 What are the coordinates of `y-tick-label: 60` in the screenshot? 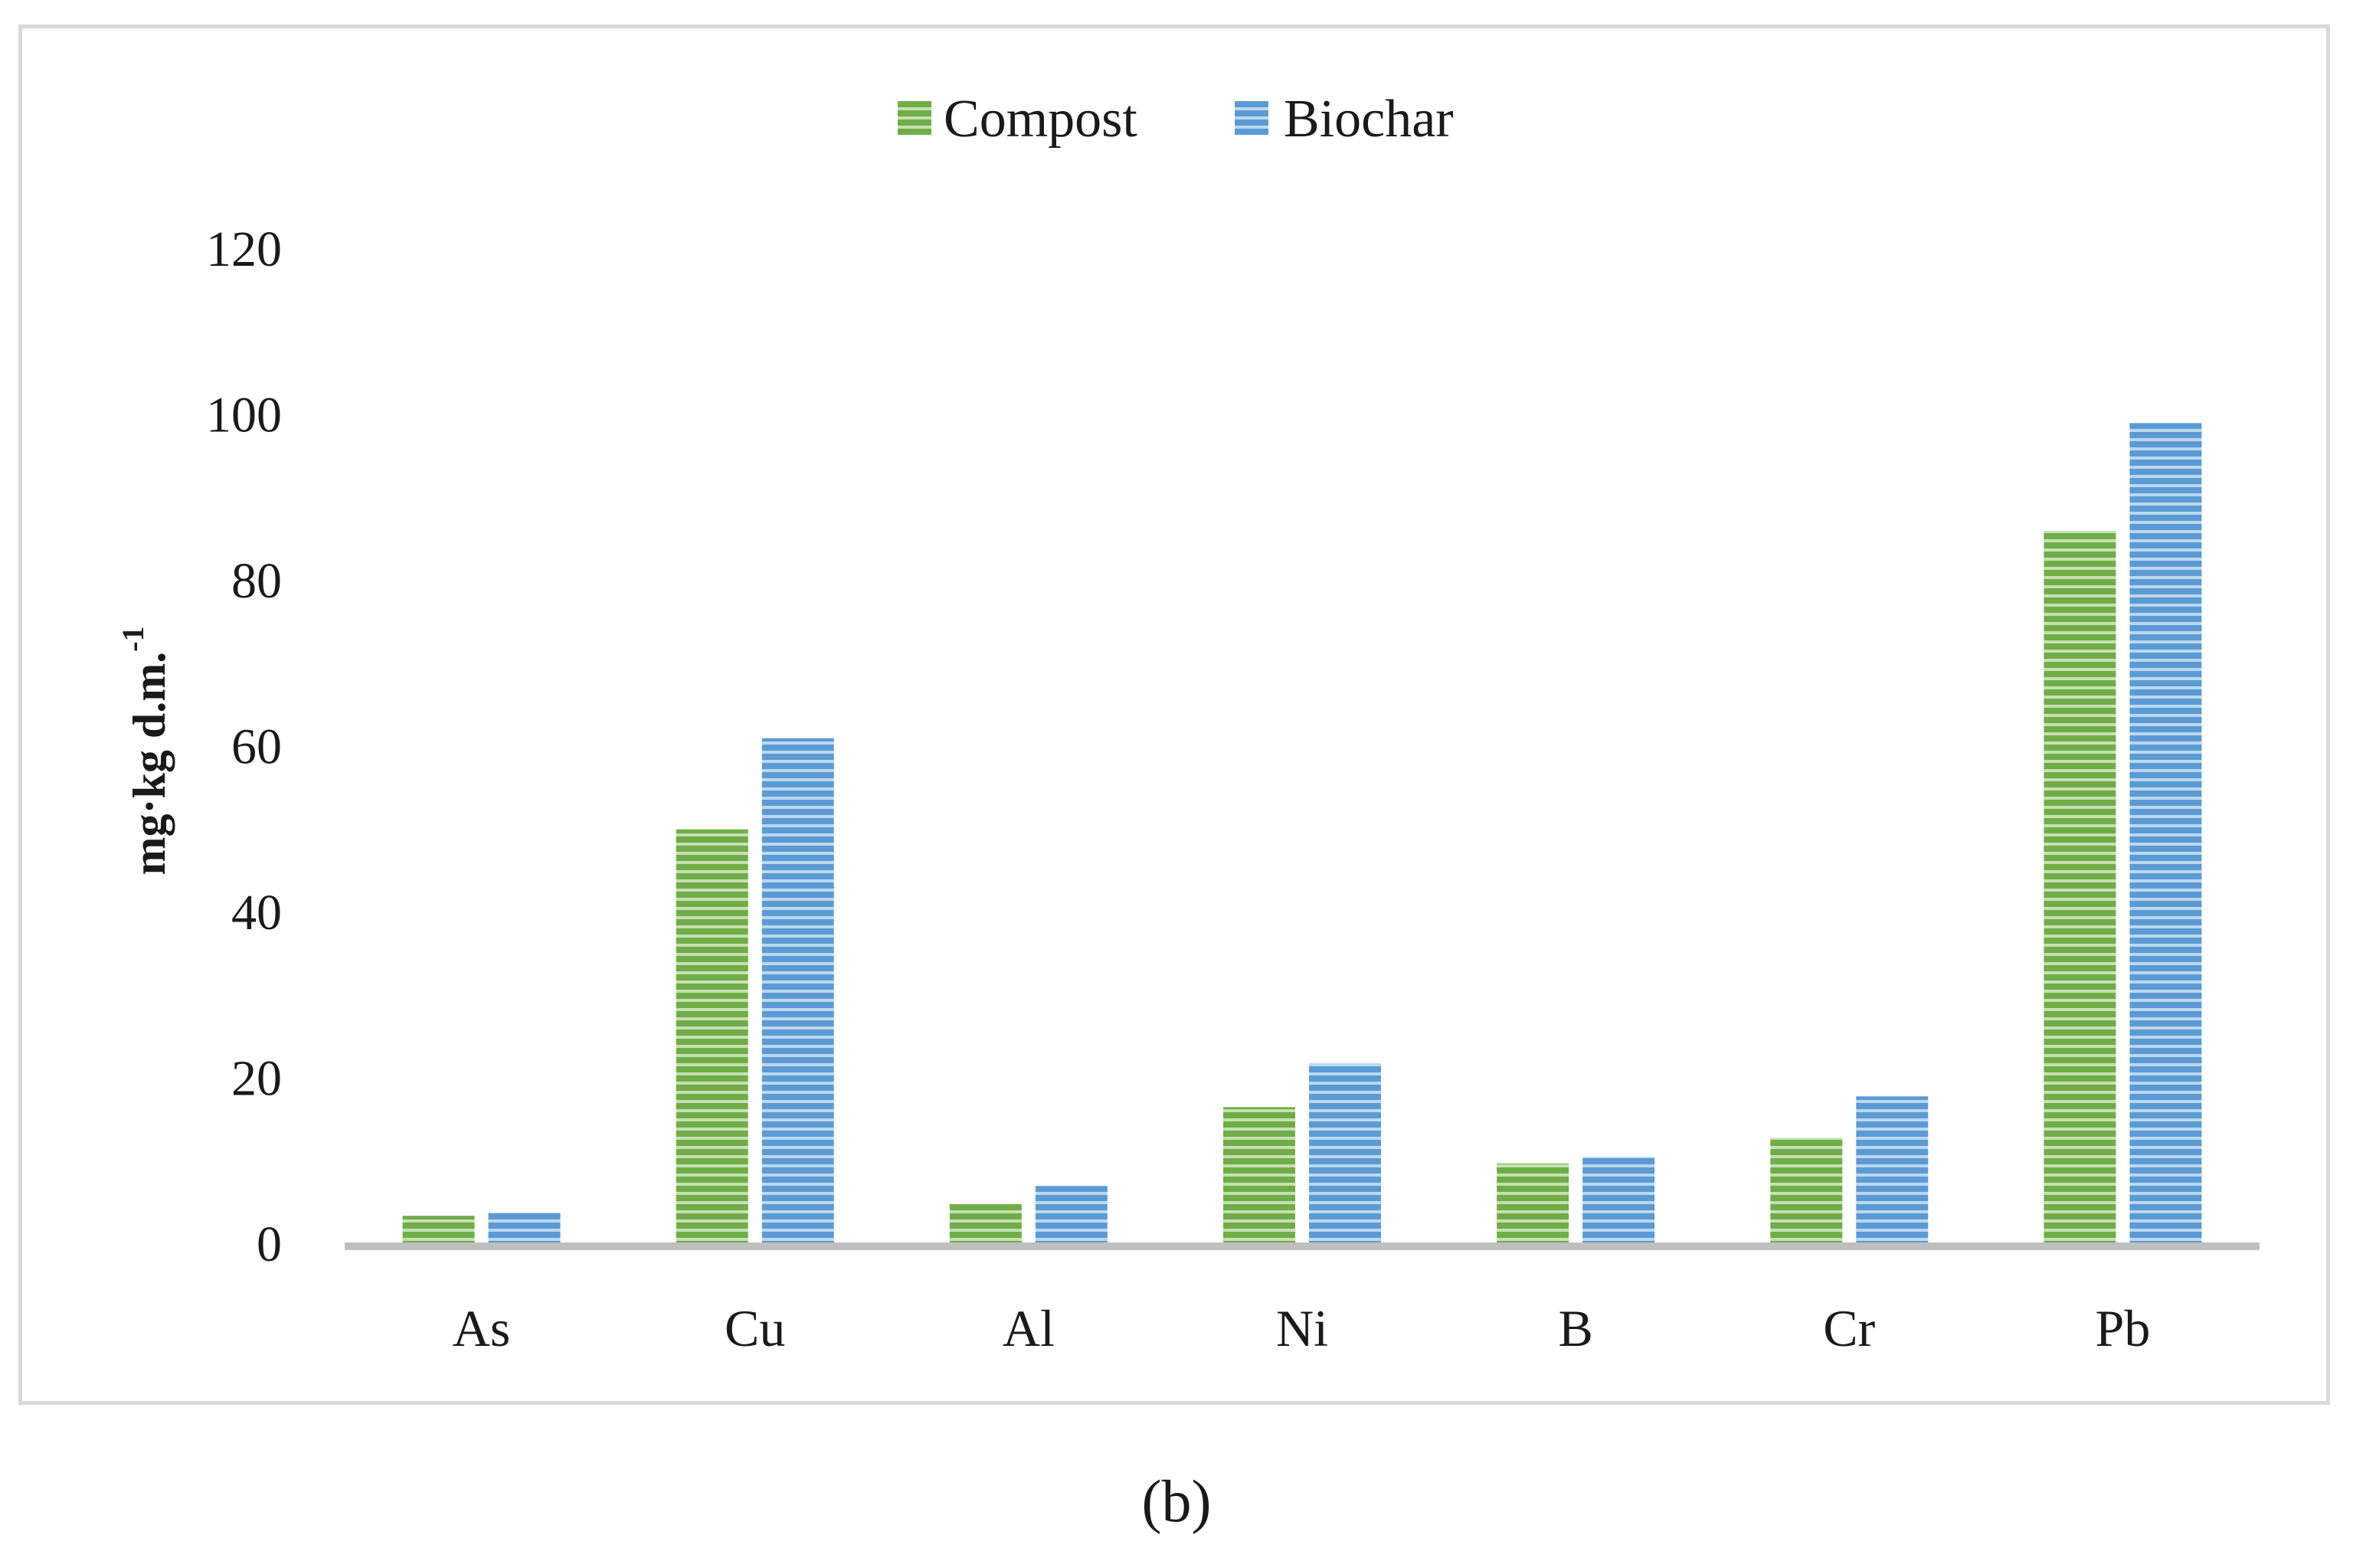 It's located at (257, 747).